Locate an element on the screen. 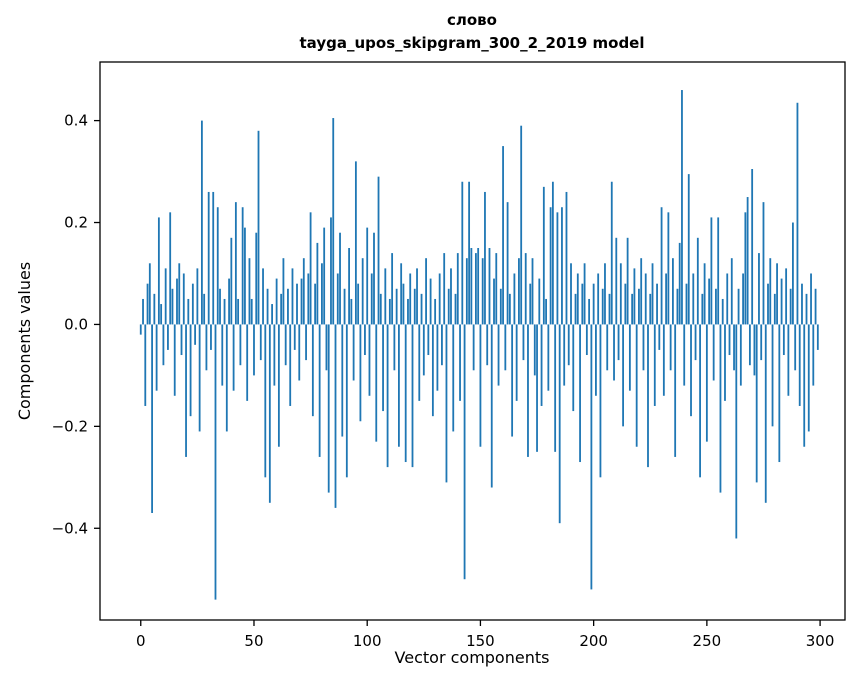  chart-subtitle: tayga_upos_skipgram_300_2_2019 model is located at coordinates (472, 43).